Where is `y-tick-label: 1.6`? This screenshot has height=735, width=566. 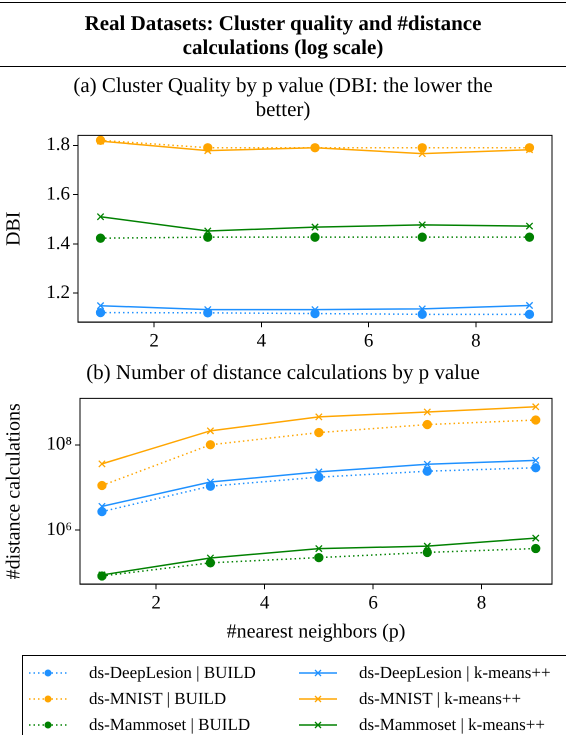 y-tick-label: 1.6 is located at coordinates (58, 194).